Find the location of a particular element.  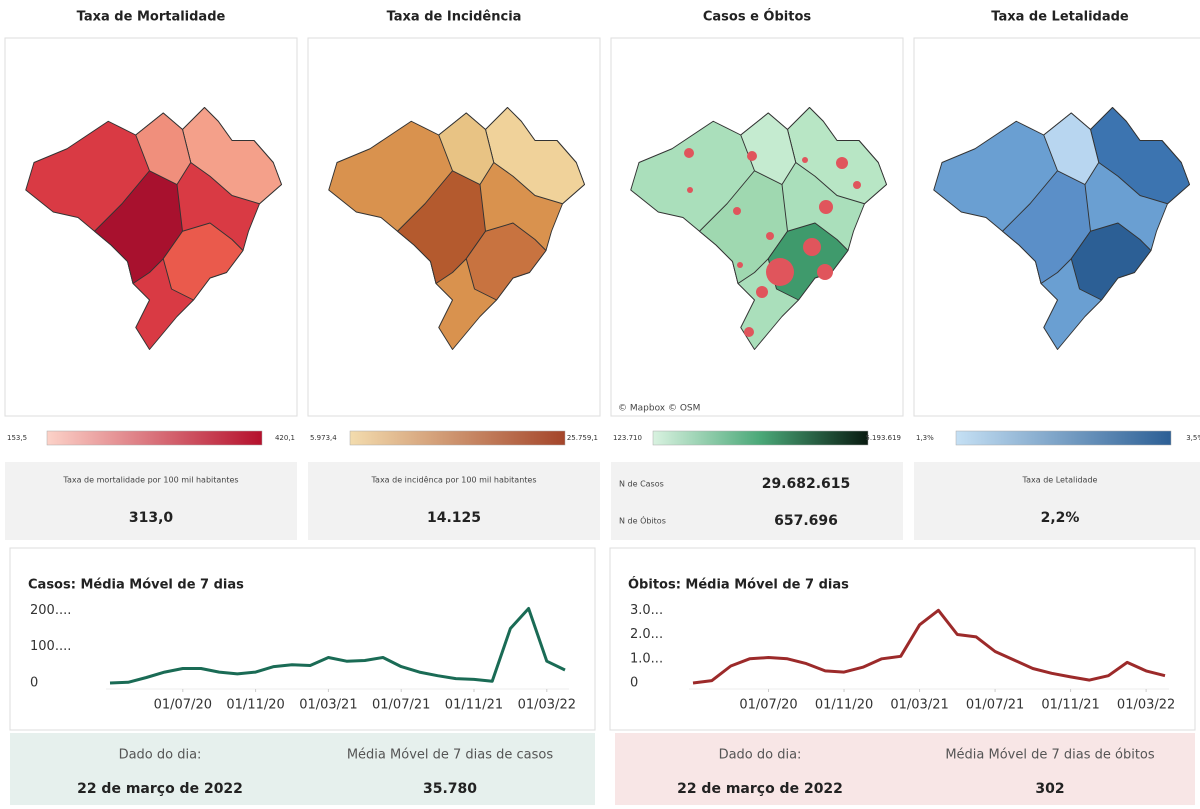

attribution: © Mapbox © OSM is located at coordinates (659, 409).